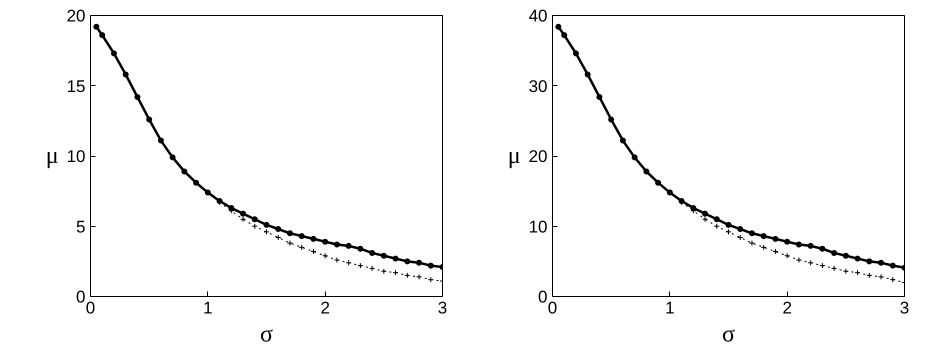 This screenshot has height=357, width=934. Describe the element at coordinates (538, 16) in the screenshot. I see `y-tick-label: 40` at that location.